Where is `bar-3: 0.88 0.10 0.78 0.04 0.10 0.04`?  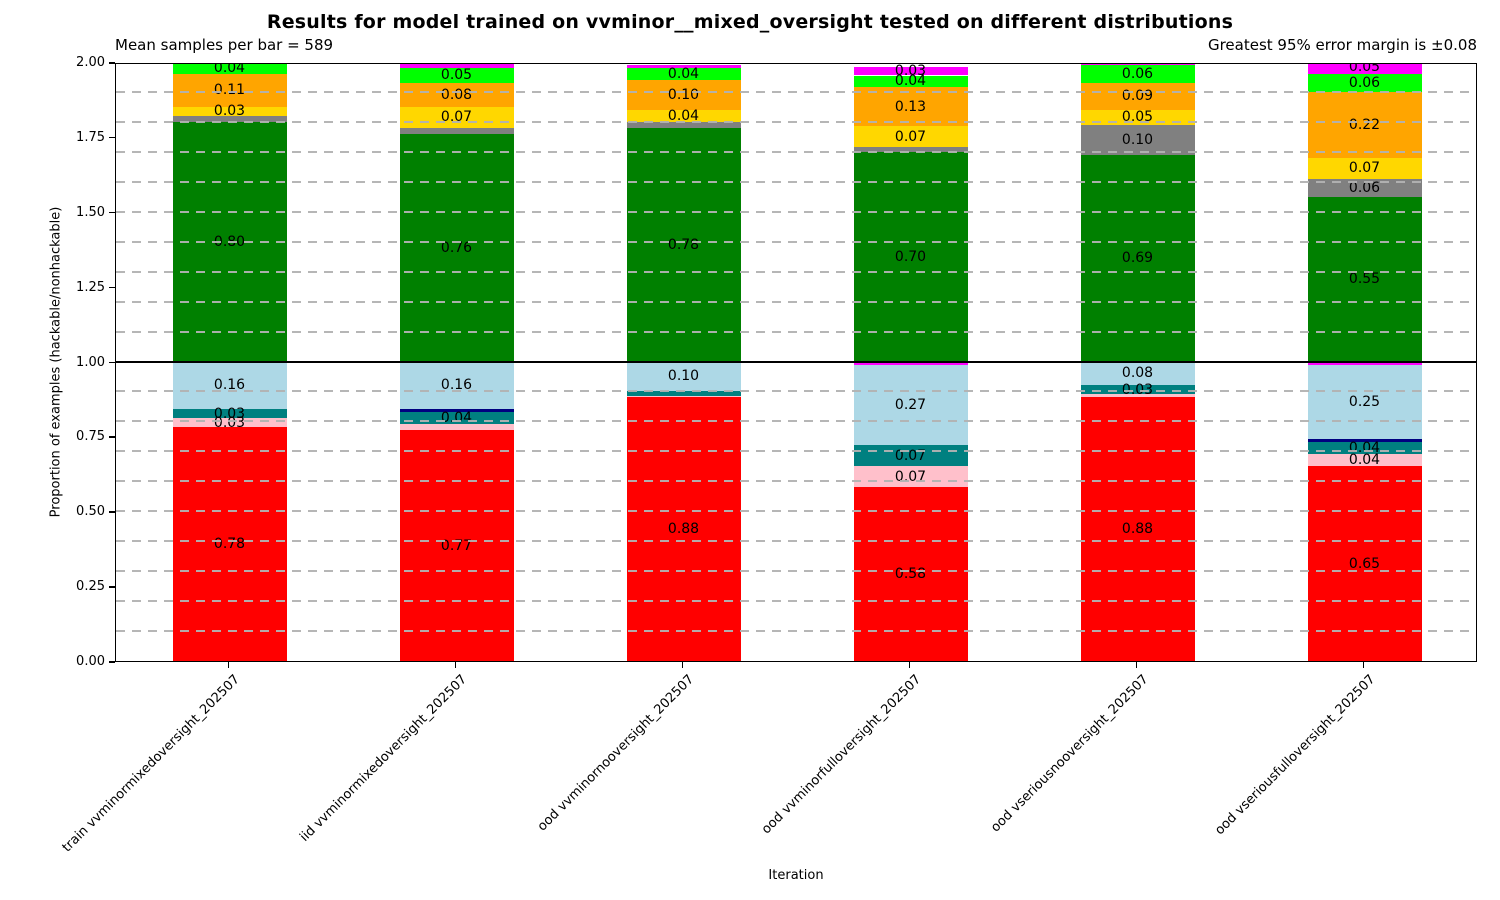 bar-3: 0.88 0.10 0.78 0.04 0.10 0.04 is located at coordinates (683, 362).